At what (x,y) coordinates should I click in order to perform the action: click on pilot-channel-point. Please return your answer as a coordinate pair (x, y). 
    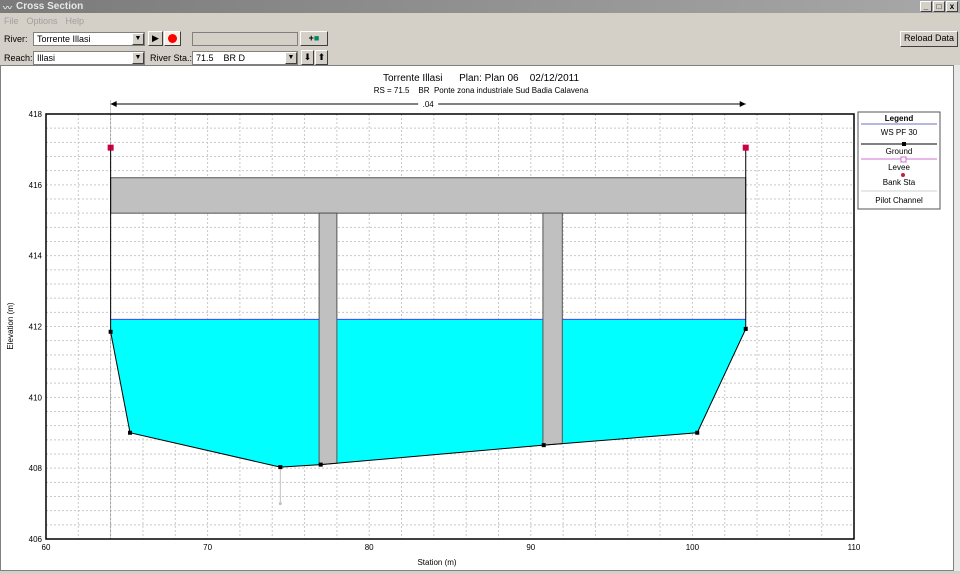
    Looking at the image, I should click on (280, 504).